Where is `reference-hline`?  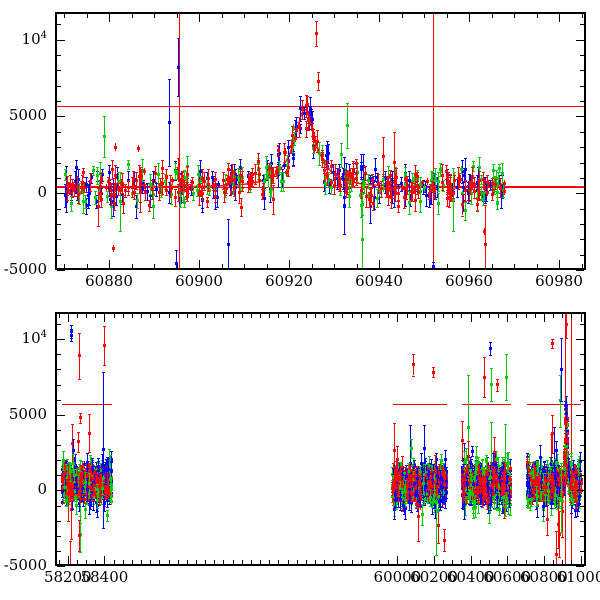
reference-hline is located at coordinates (320, 106).